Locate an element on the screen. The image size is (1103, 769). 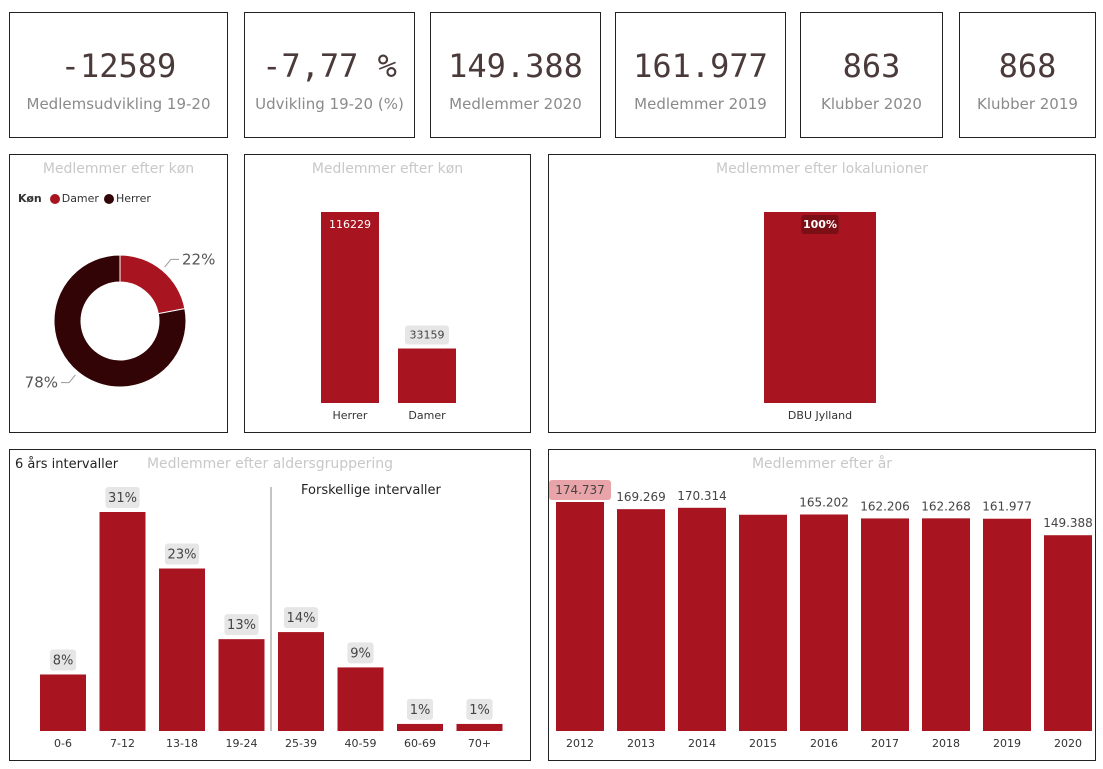
data-label-0-6: 8% is located at coordinates (63, 660).